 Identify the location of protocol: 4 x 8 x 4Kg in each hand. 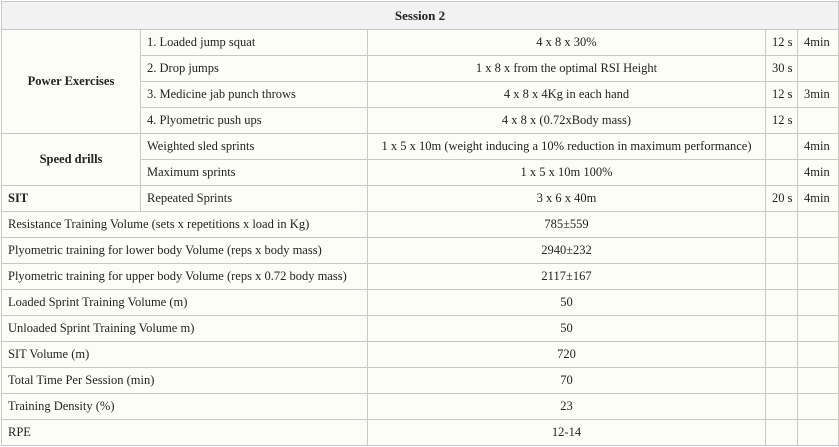
(566, 94).